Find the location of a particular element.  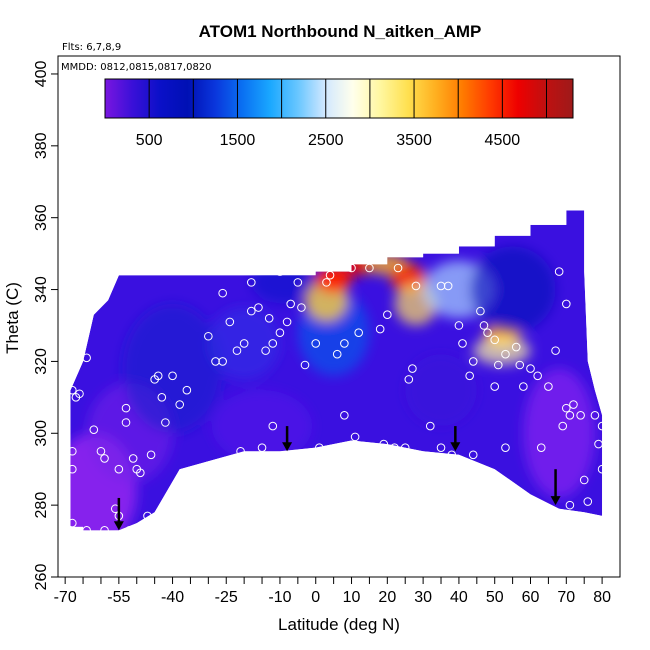

y-tick-label: 320 is located at coordinates (41, 361).